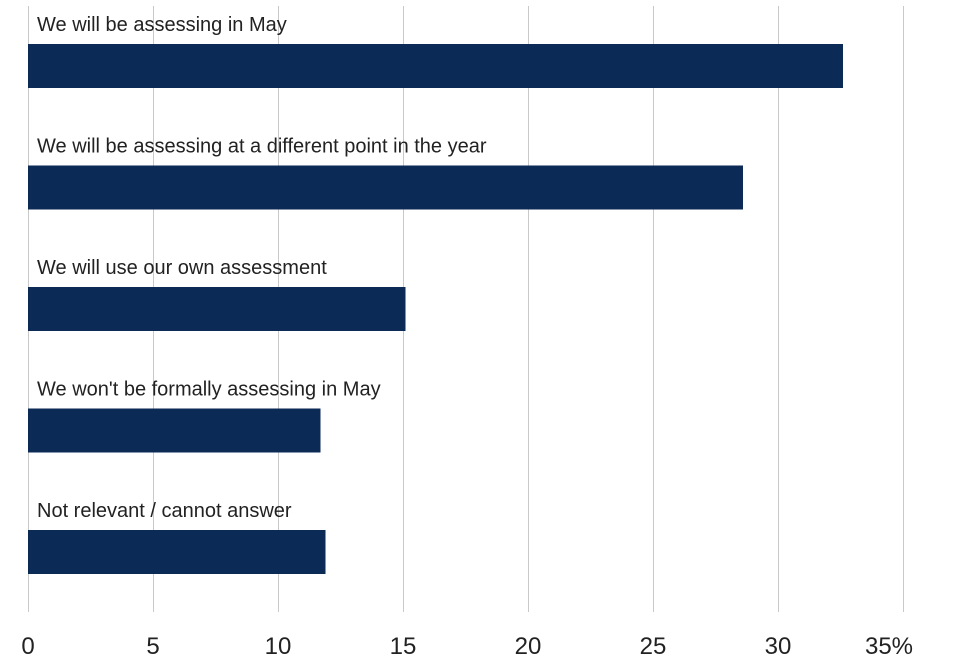 The image size is (956, 658). I want to click on x-tick-label-0: 0, so click(27, 645).